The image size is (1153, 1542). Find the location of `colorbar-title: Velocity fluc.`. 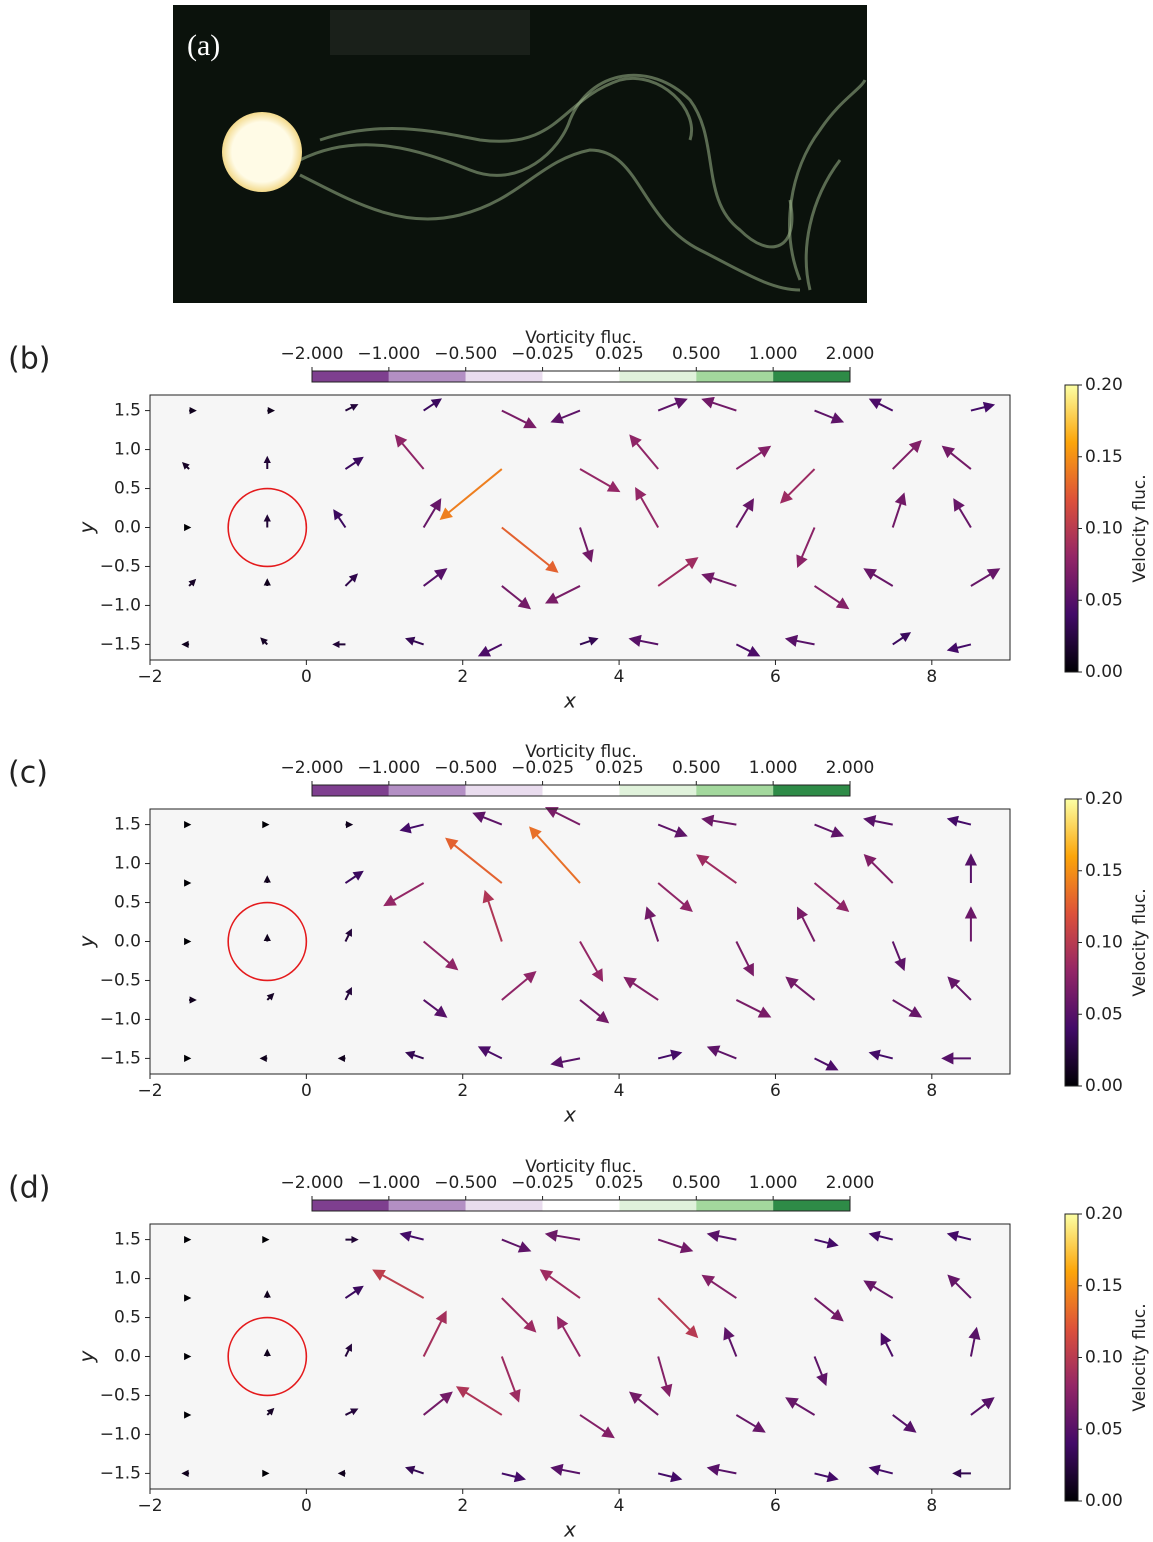

colorbar-title: Velocity fluc. is located at coordinates (1140, 942).